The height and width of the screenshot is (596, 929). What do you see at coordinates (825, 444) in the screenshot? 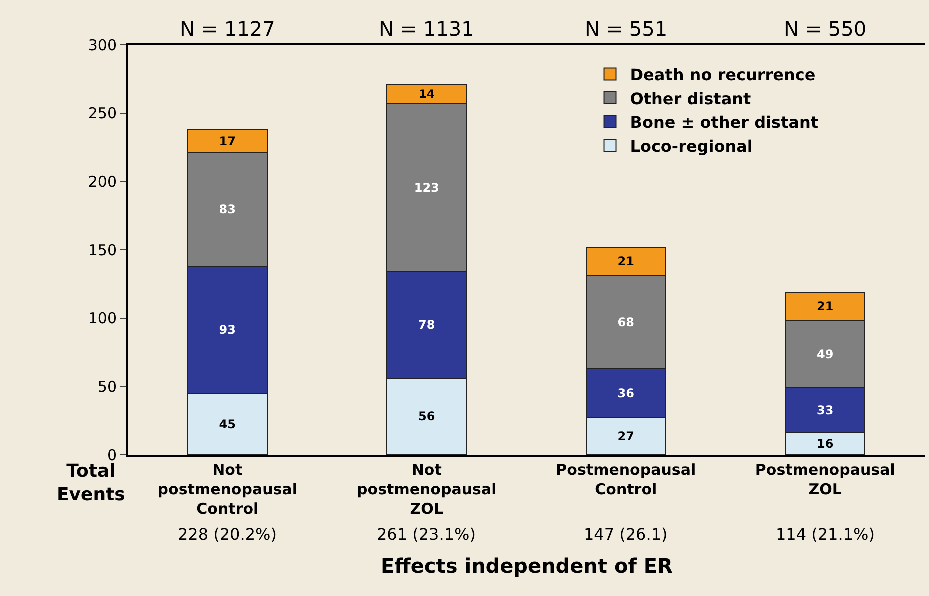
I see `data-label: 16` at bounding box center [825, 444].